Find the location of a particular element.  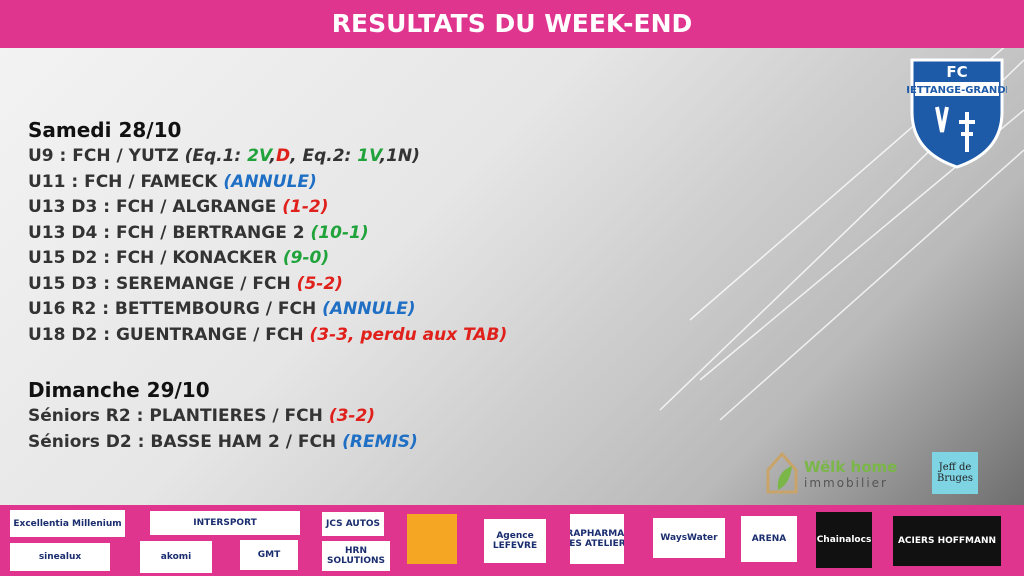

match-line: U15 D3 : SEREMANGE / FCH (5-2) is located at coordinates (267, 285).